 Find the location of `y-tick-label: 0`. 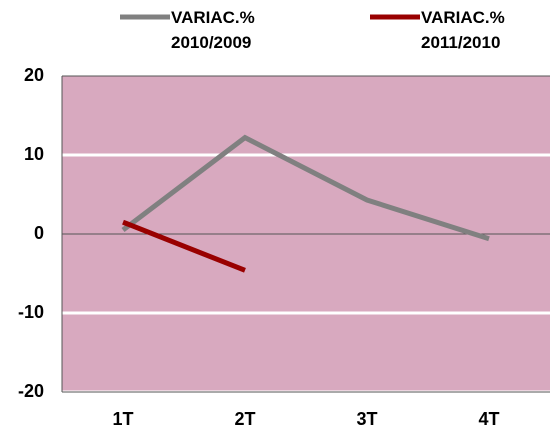

y-tick-label: 0 is located at coordinates (39, 233).